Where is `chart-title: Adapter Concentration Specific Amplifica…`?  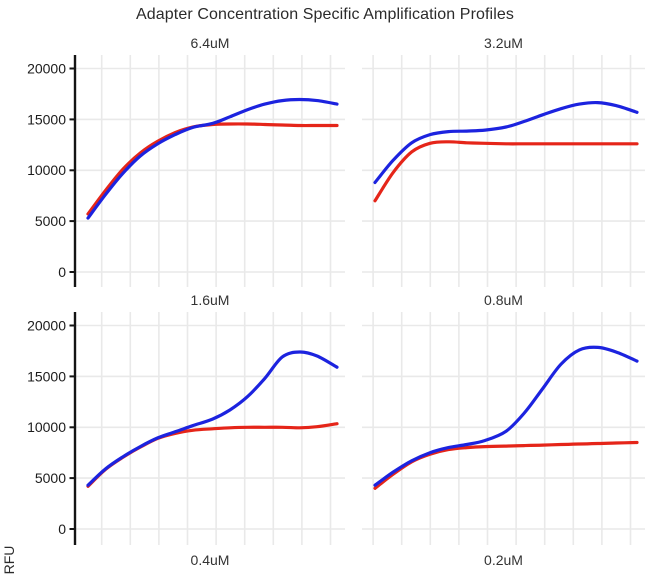 chart-title: Adapter Concentration Specific Amplifica… is located at coordinates (325, 14).